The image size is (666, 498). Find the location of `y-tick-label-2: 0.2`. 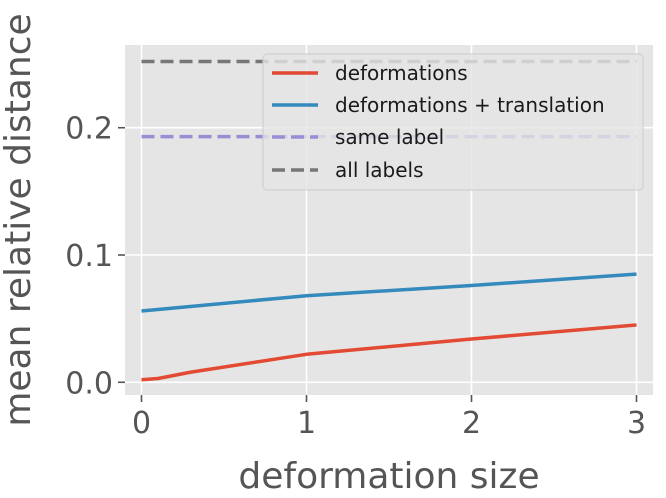

y-tick-label-2: 0.2 is located at coordinates (89, 129).